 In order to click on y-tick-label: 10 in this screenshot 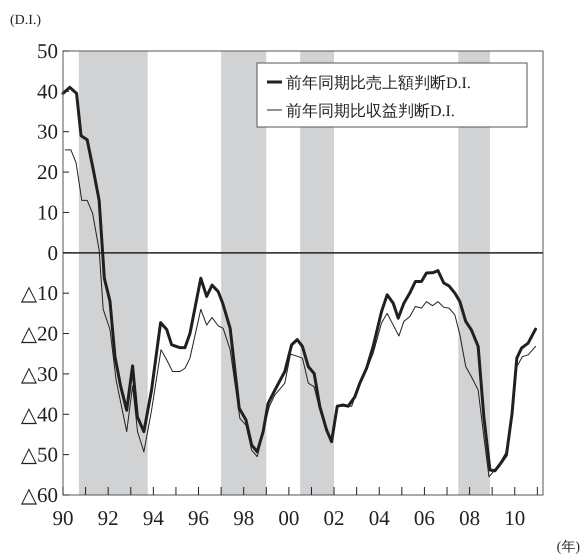, I will do `click(47, 212)`.